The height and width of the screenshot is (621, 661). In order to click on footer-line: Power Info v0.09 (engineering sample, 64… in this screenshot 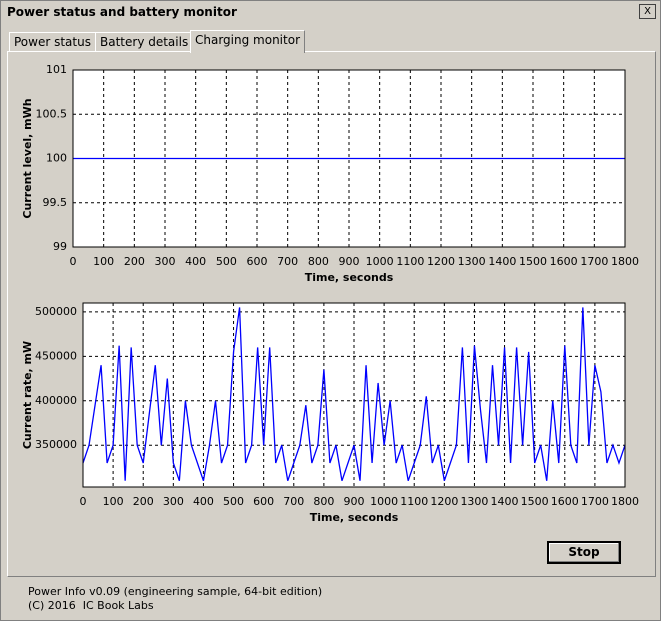, I will do `click(175, 591)`.